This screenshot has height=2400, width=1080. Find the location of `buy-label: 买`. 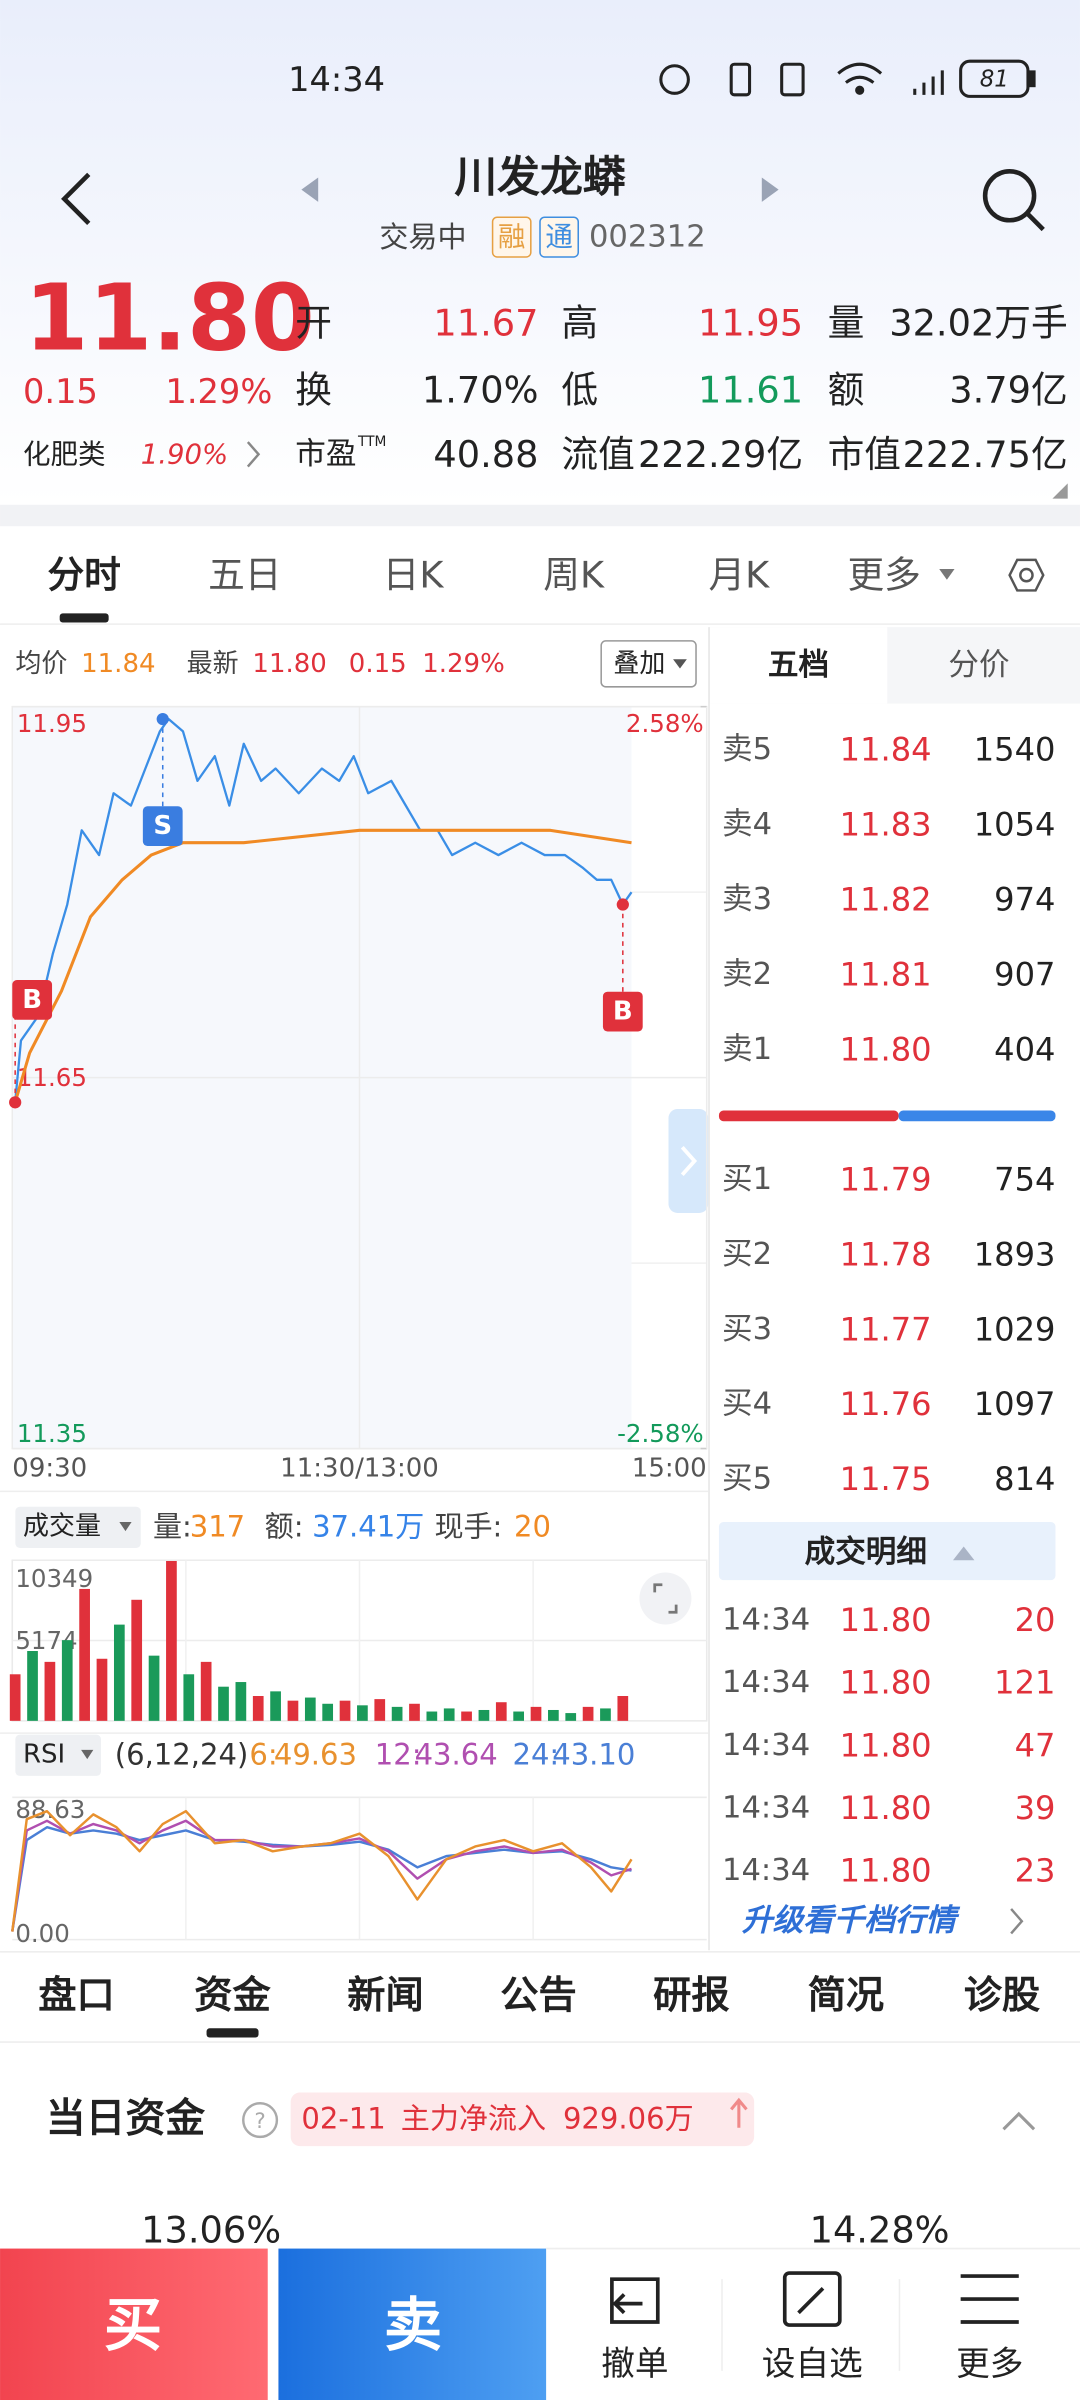

buy-label: 买 is located at coordinates (133, 2325).